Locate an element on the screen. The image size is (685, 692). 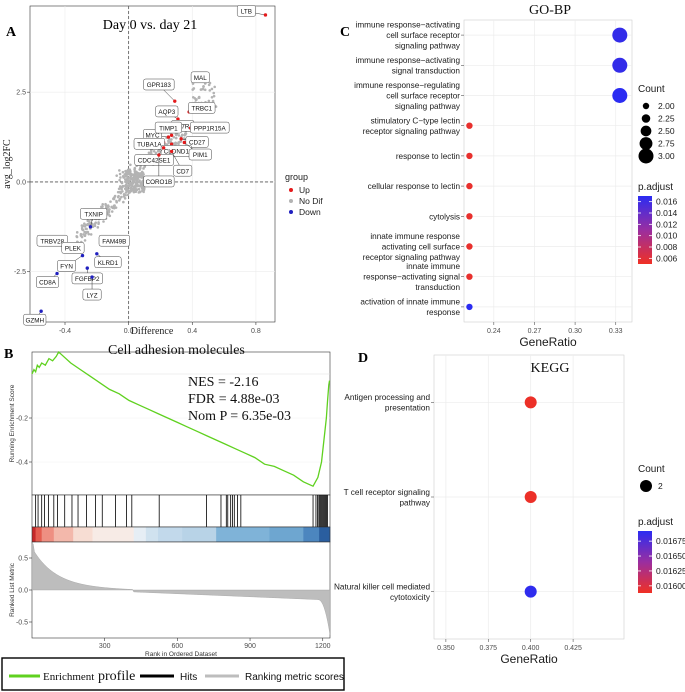
gene-label: GZMH is located at coordinates (34, 320).